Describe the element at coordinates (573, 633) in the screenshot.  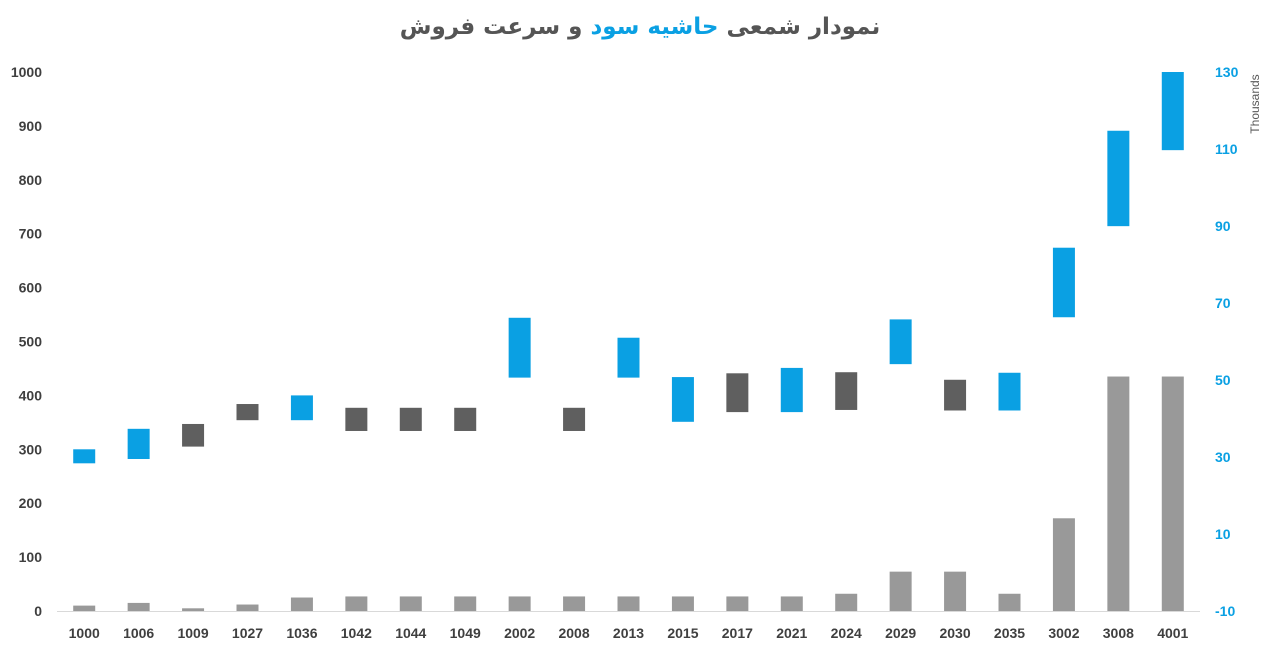
I see `category-tick-label: 2008` at that location.